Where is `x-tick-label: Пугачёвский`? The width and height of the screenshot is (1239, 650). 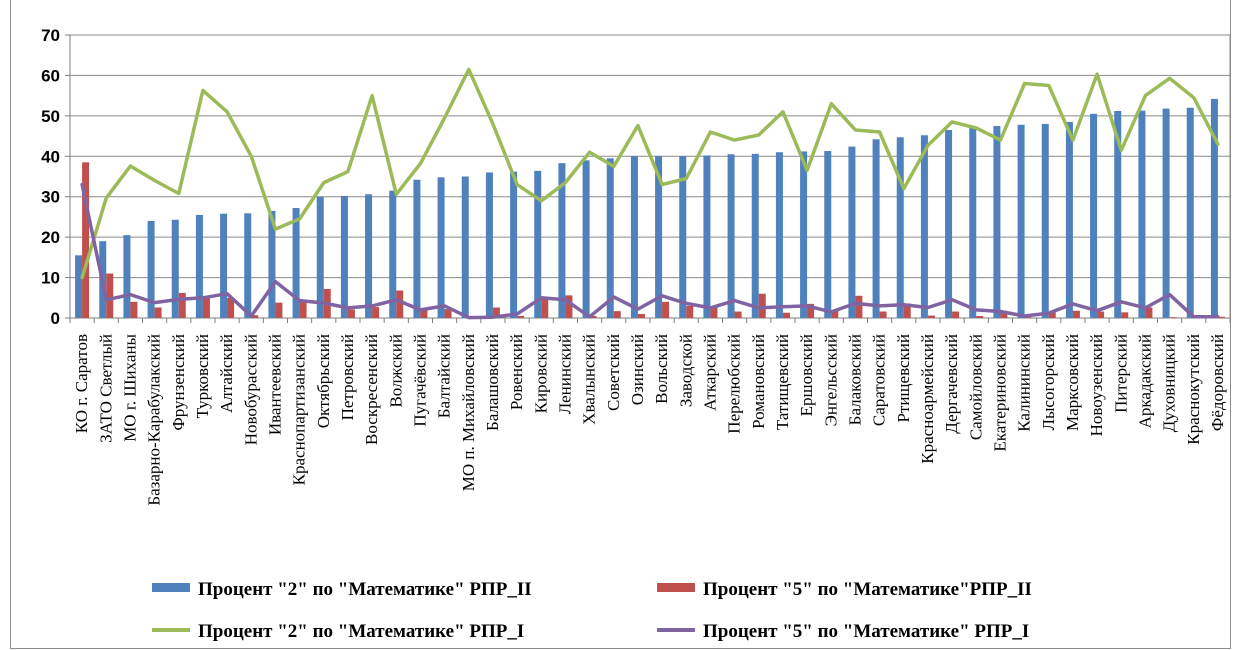
x-tick-label: Пугачёвский is located at coordinates (419, 380).